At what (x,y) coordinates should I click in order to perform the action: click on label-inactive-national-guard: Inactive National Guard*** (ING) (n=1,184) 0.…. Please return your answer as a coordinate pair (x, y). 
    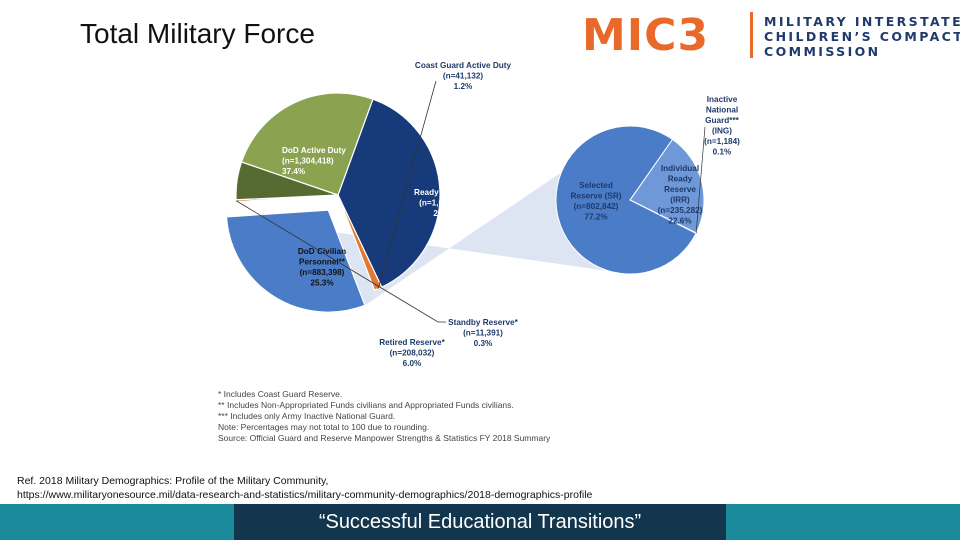
    Looking at the image, I should click on (722, 126).